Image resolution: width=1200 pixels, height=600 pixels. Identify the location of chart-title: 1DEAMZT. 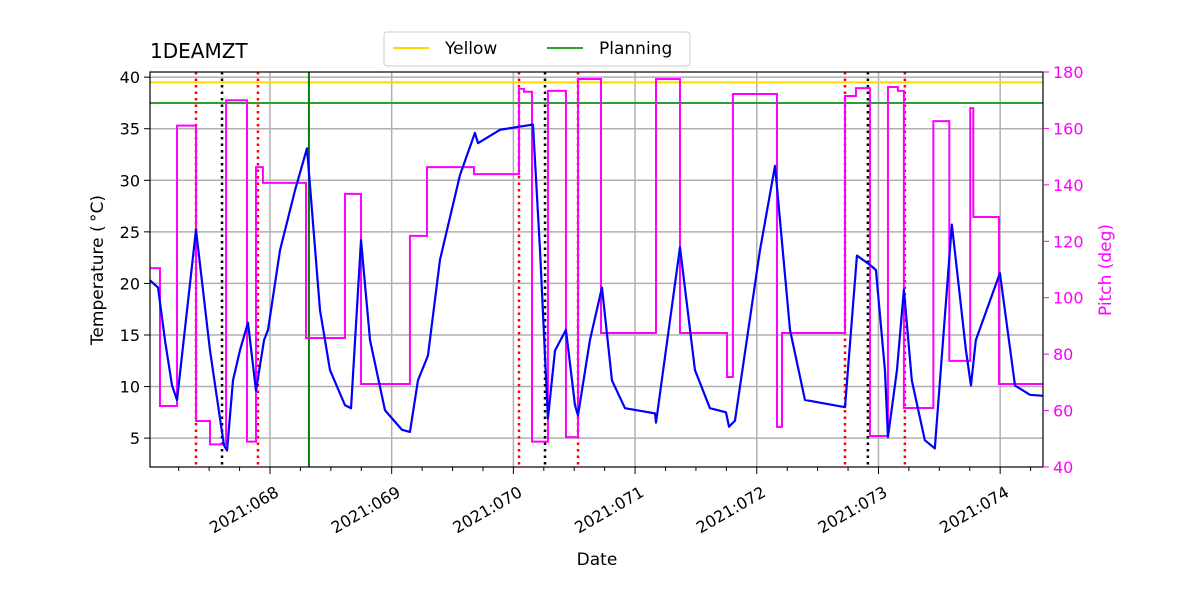
(199, 51).